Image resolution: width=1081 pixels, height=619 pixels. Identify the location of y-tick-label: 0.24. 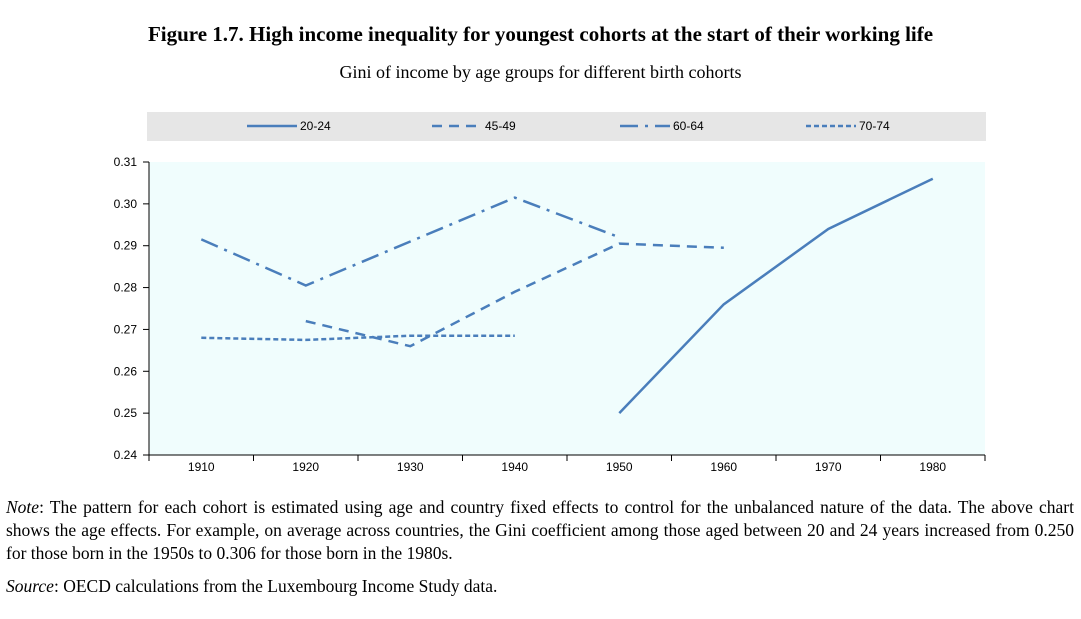
(126, 455).